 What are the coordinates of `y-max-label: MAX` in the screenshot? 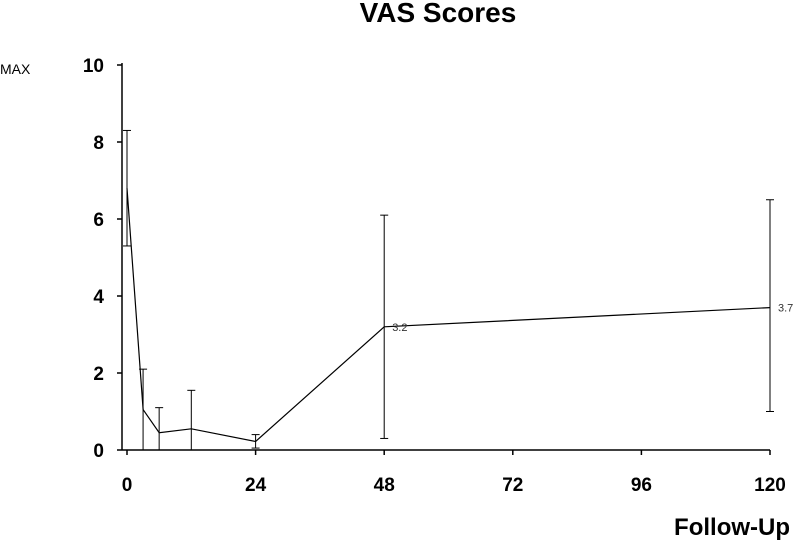 It's located at (15, 69).